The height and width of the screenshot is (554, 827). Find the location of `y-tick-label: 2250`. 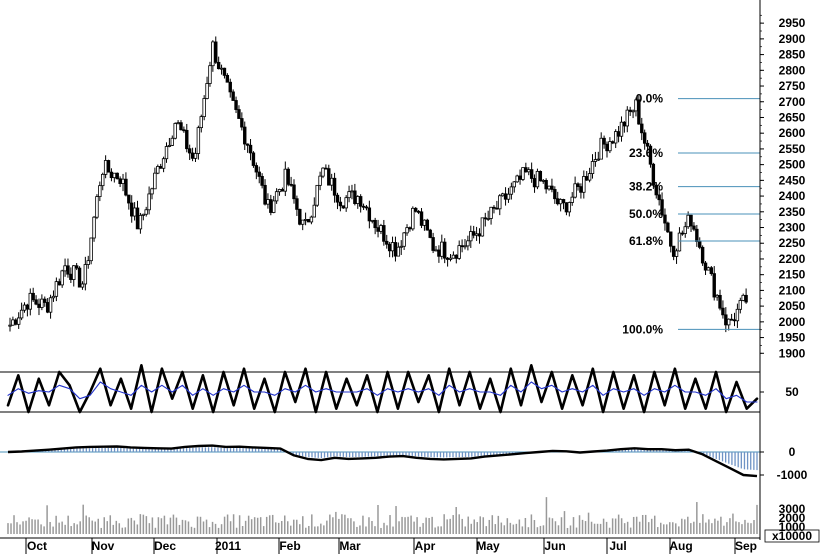

y-tick-label: 2250 is located at coordinates (792, 243).